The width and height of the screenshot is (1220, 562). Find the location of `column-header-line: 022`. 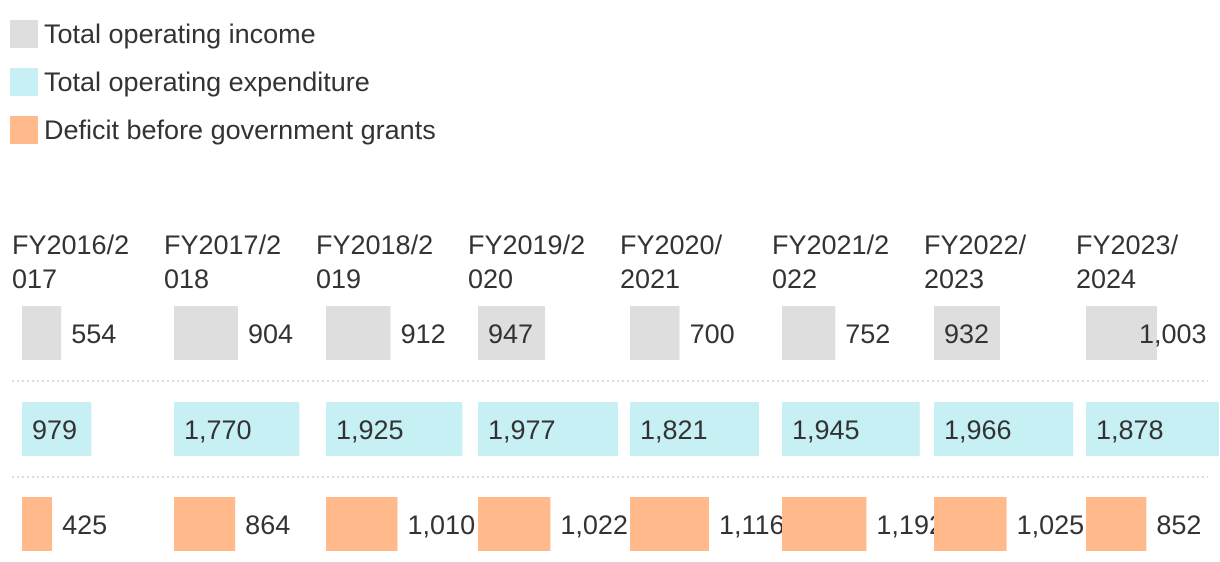

column-header-line: 022 is located at coordinates (794, 279).